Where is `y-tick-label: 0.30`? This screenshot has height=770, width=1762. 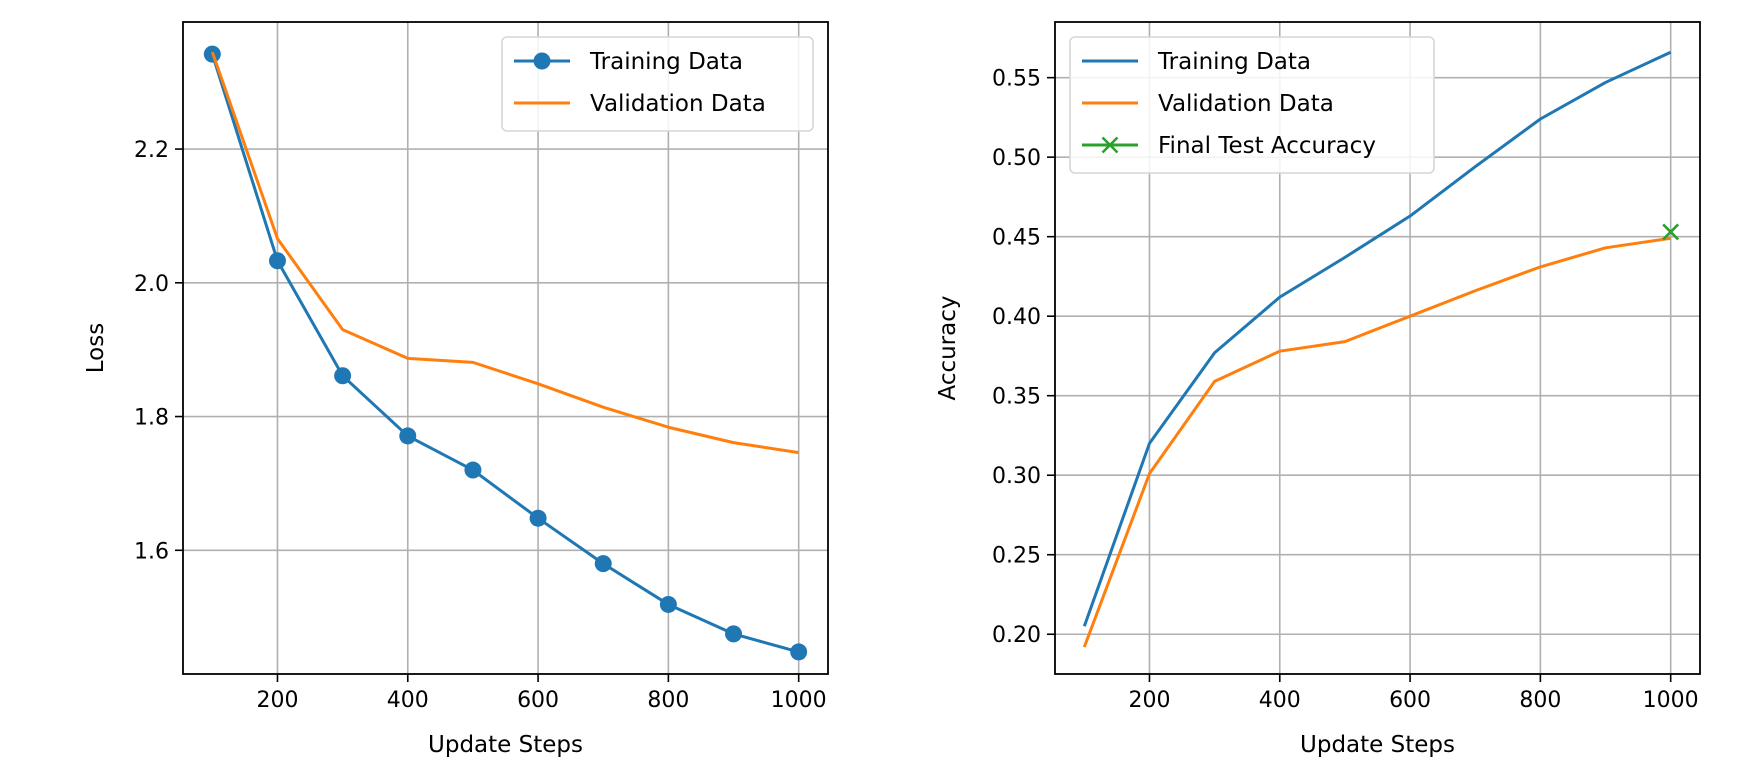 y-tick-label: 0.30 is located at coordinates (1016, 476).